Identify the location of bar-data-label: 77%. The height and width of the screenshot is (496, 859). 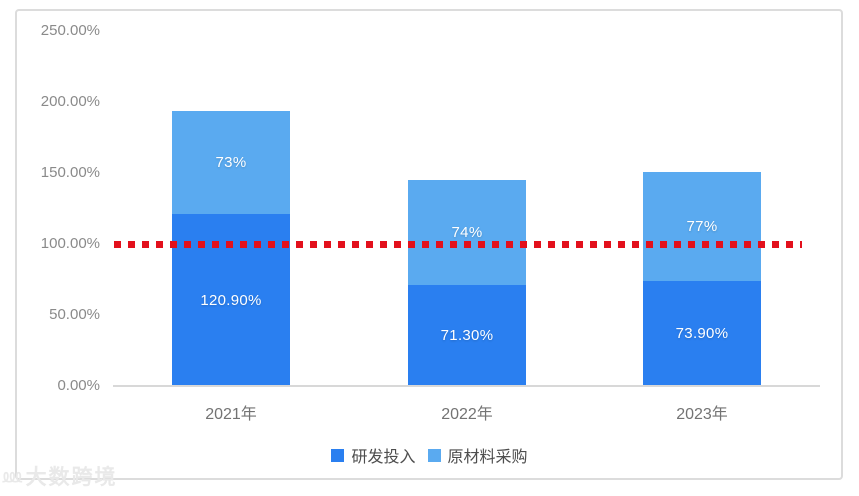
(702, 226).